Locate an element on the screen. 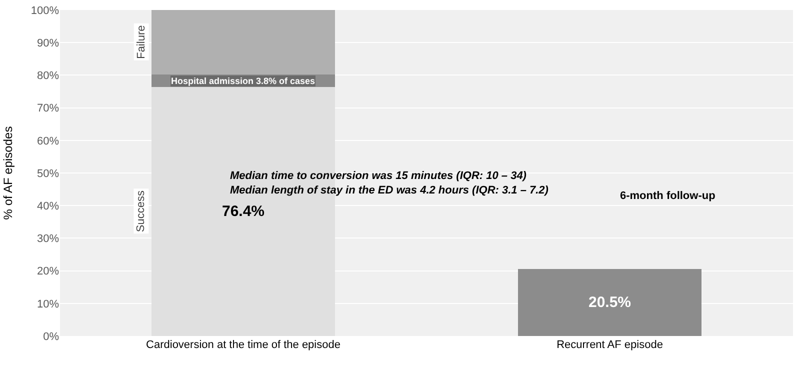 This screenshot has width=798, height=376. y-tick-label: 70% is located at coordinates (48, 108).